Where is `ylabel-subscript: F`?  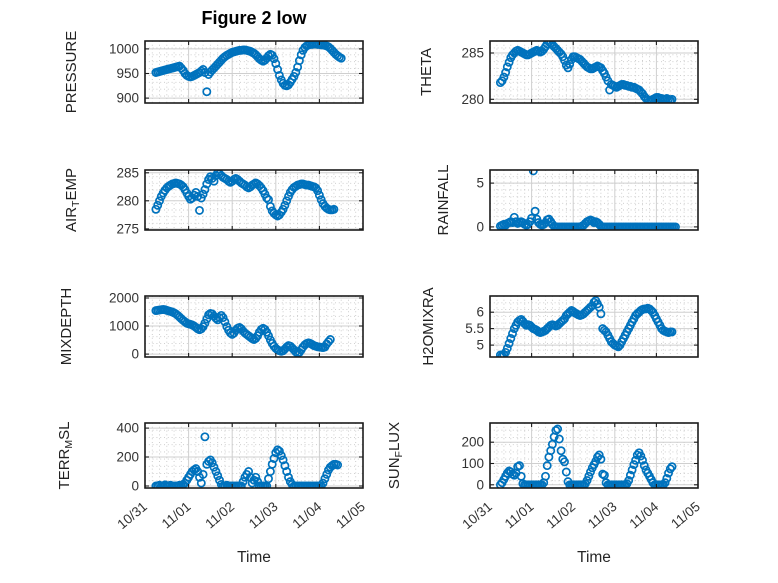 ylabel-subscript: F is located at coordinates (399, 454).